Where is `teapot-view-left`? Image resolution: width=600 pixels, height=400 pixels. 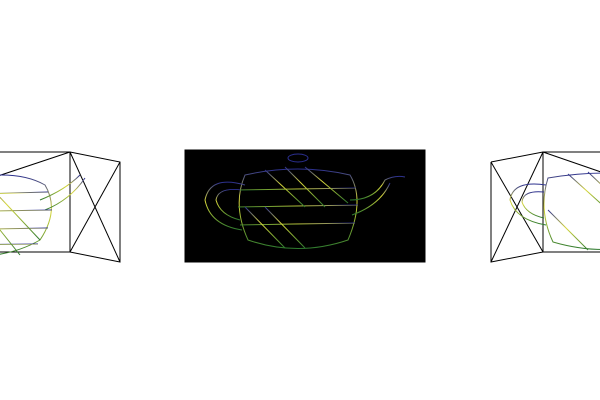 teapot-view-left is located at coordinates (60, 207).